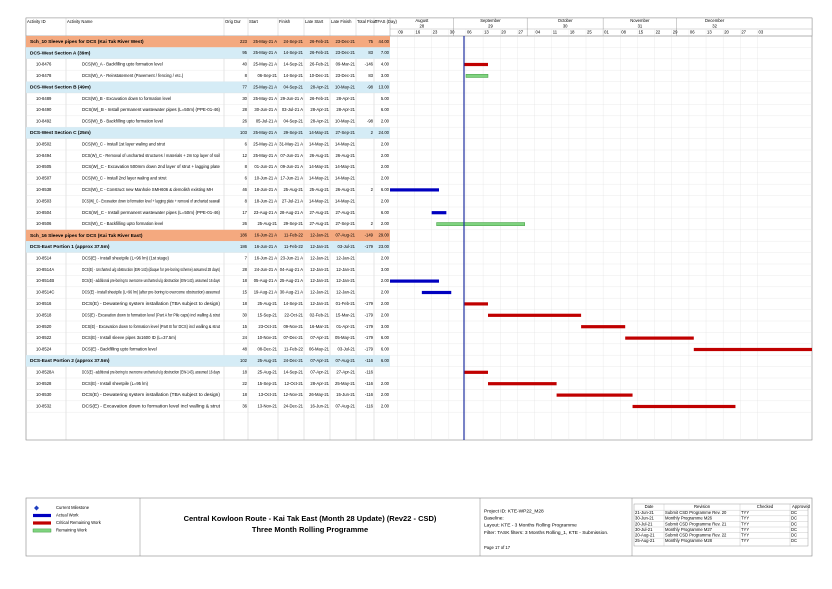  Describe the element at coordinates (418, 32) in the screenshot. I see `week-label: 16` at that location.